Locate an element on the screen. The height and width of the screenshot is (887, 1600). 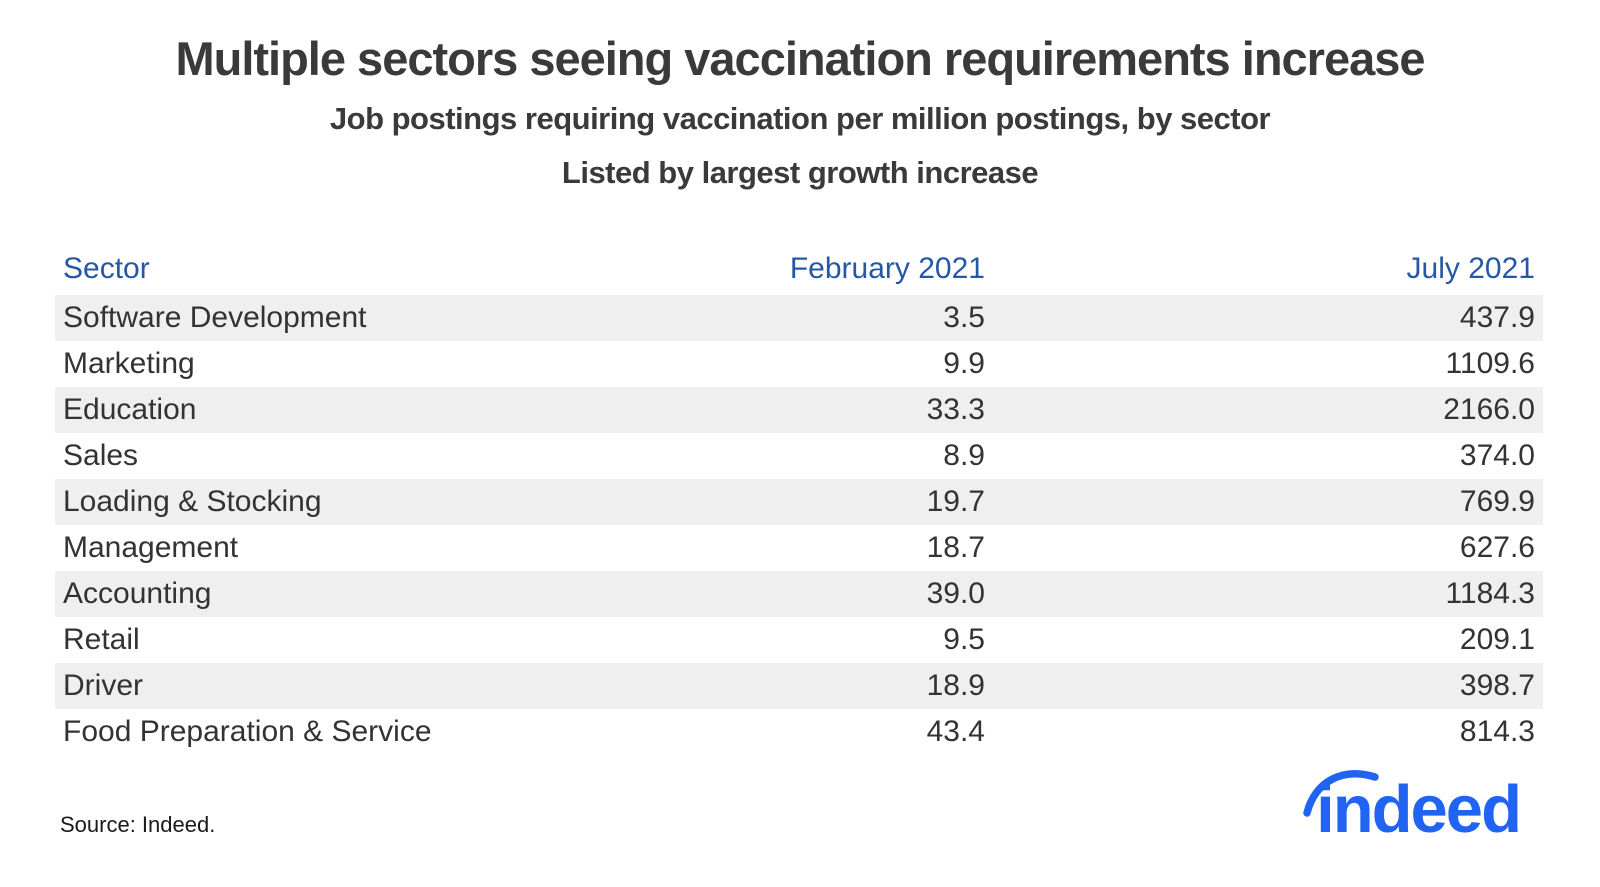
sector-cell: Software Development is located at coordinates (215, 318).